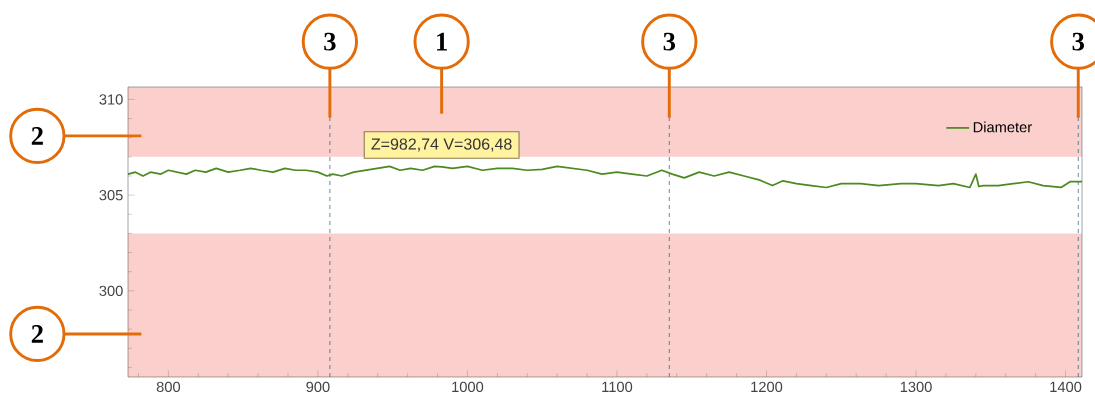 The width and height of the screenshot is (1095, 417). What do you see at coordinates (1002, 127) in the screenshot?
I see `legend-label: Diameter` at bounding box center [1002, 127].